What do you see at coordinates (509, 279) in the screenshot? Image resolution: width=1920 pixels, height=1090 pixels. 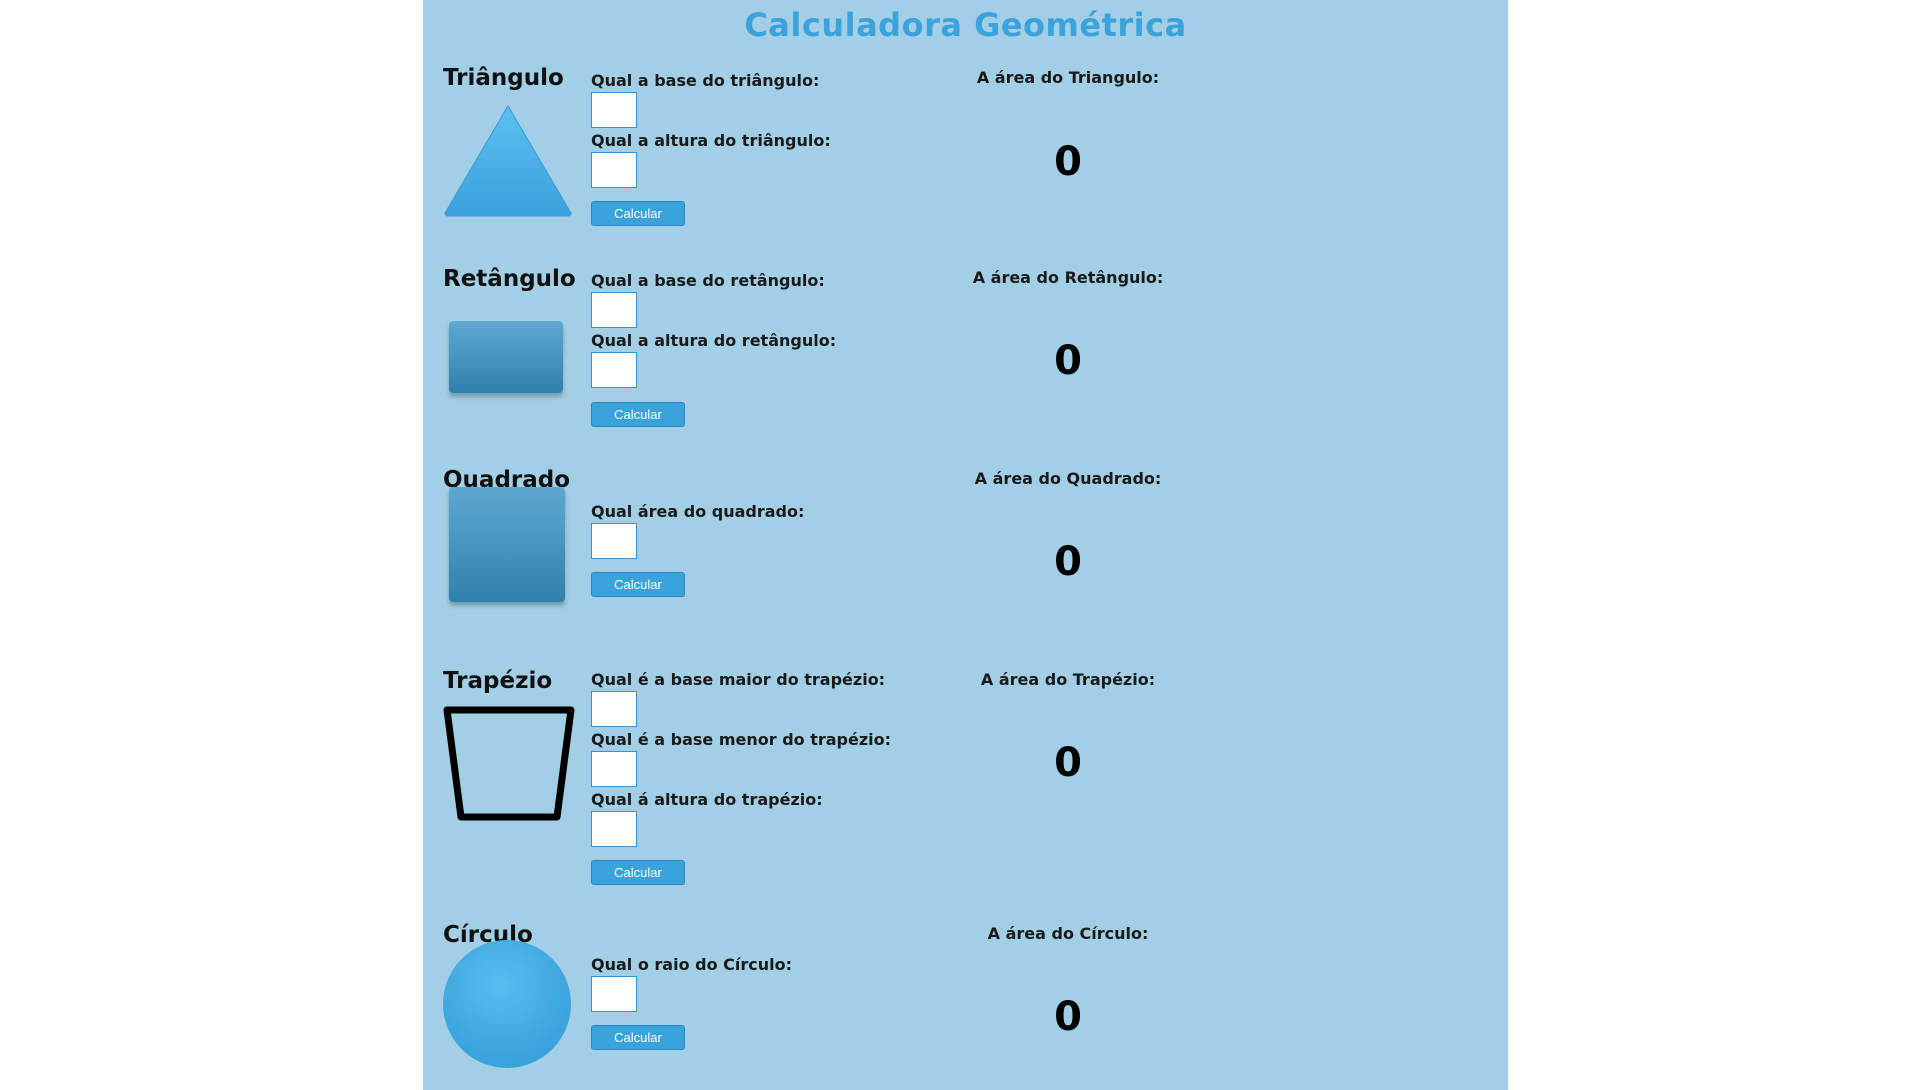 I see `rectangle-title: Retângulo` at bounding box center [509, 279].